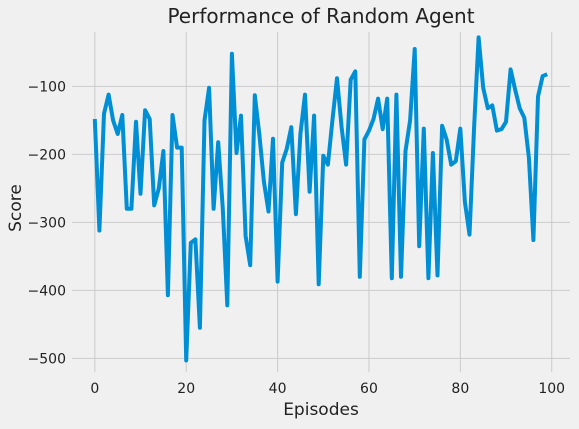 This screenshot has height=429, width=579. What do you see at coordinates (320, 16) in the screenshot?
I see `chart-title: Performance of Random Agent` at bounding box center [320, 16].